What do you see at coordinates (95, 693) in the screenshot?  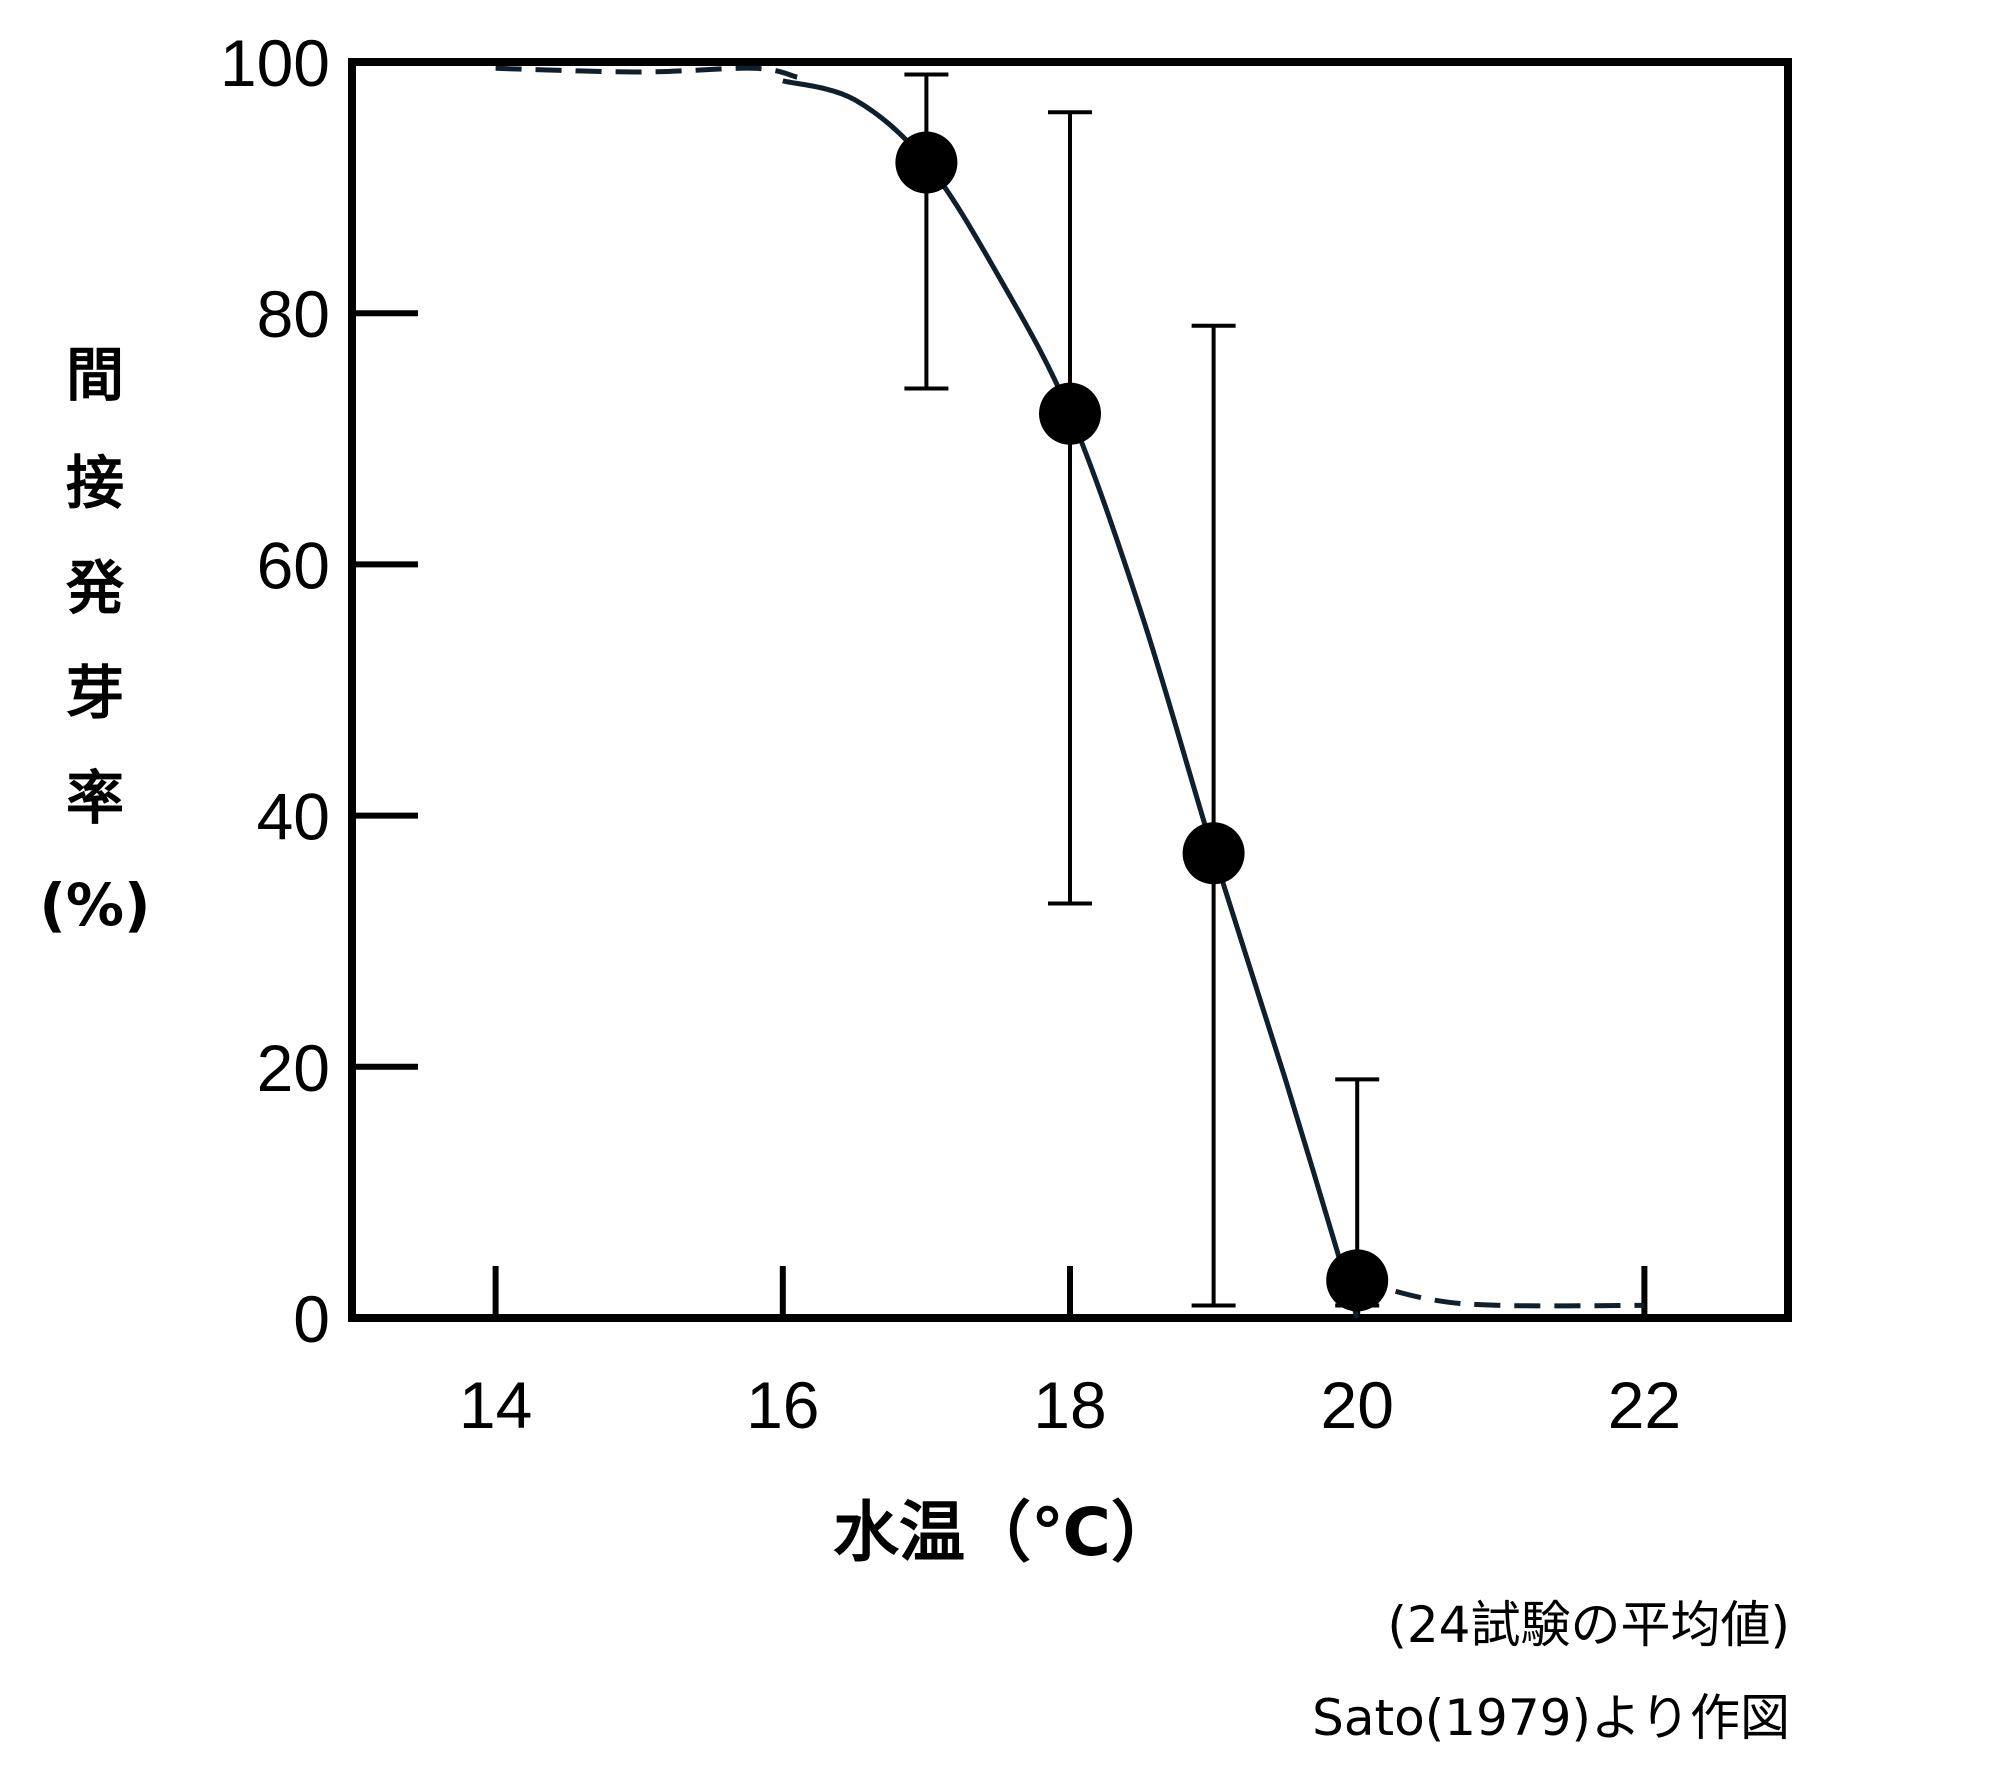 I see `y-axis-label-char: 芽` at bounding box center [95, 693].